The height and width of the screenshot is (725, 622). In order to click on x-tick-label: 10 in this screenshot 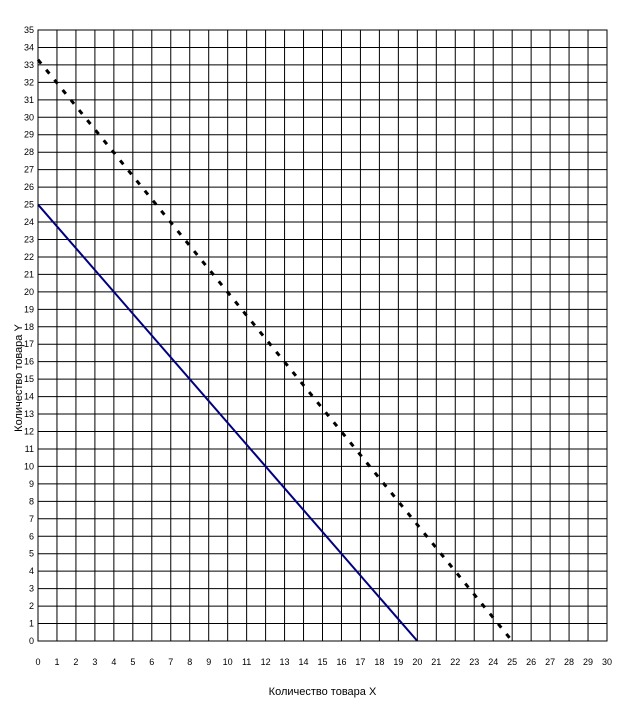, I will do `click(228, 662)`.